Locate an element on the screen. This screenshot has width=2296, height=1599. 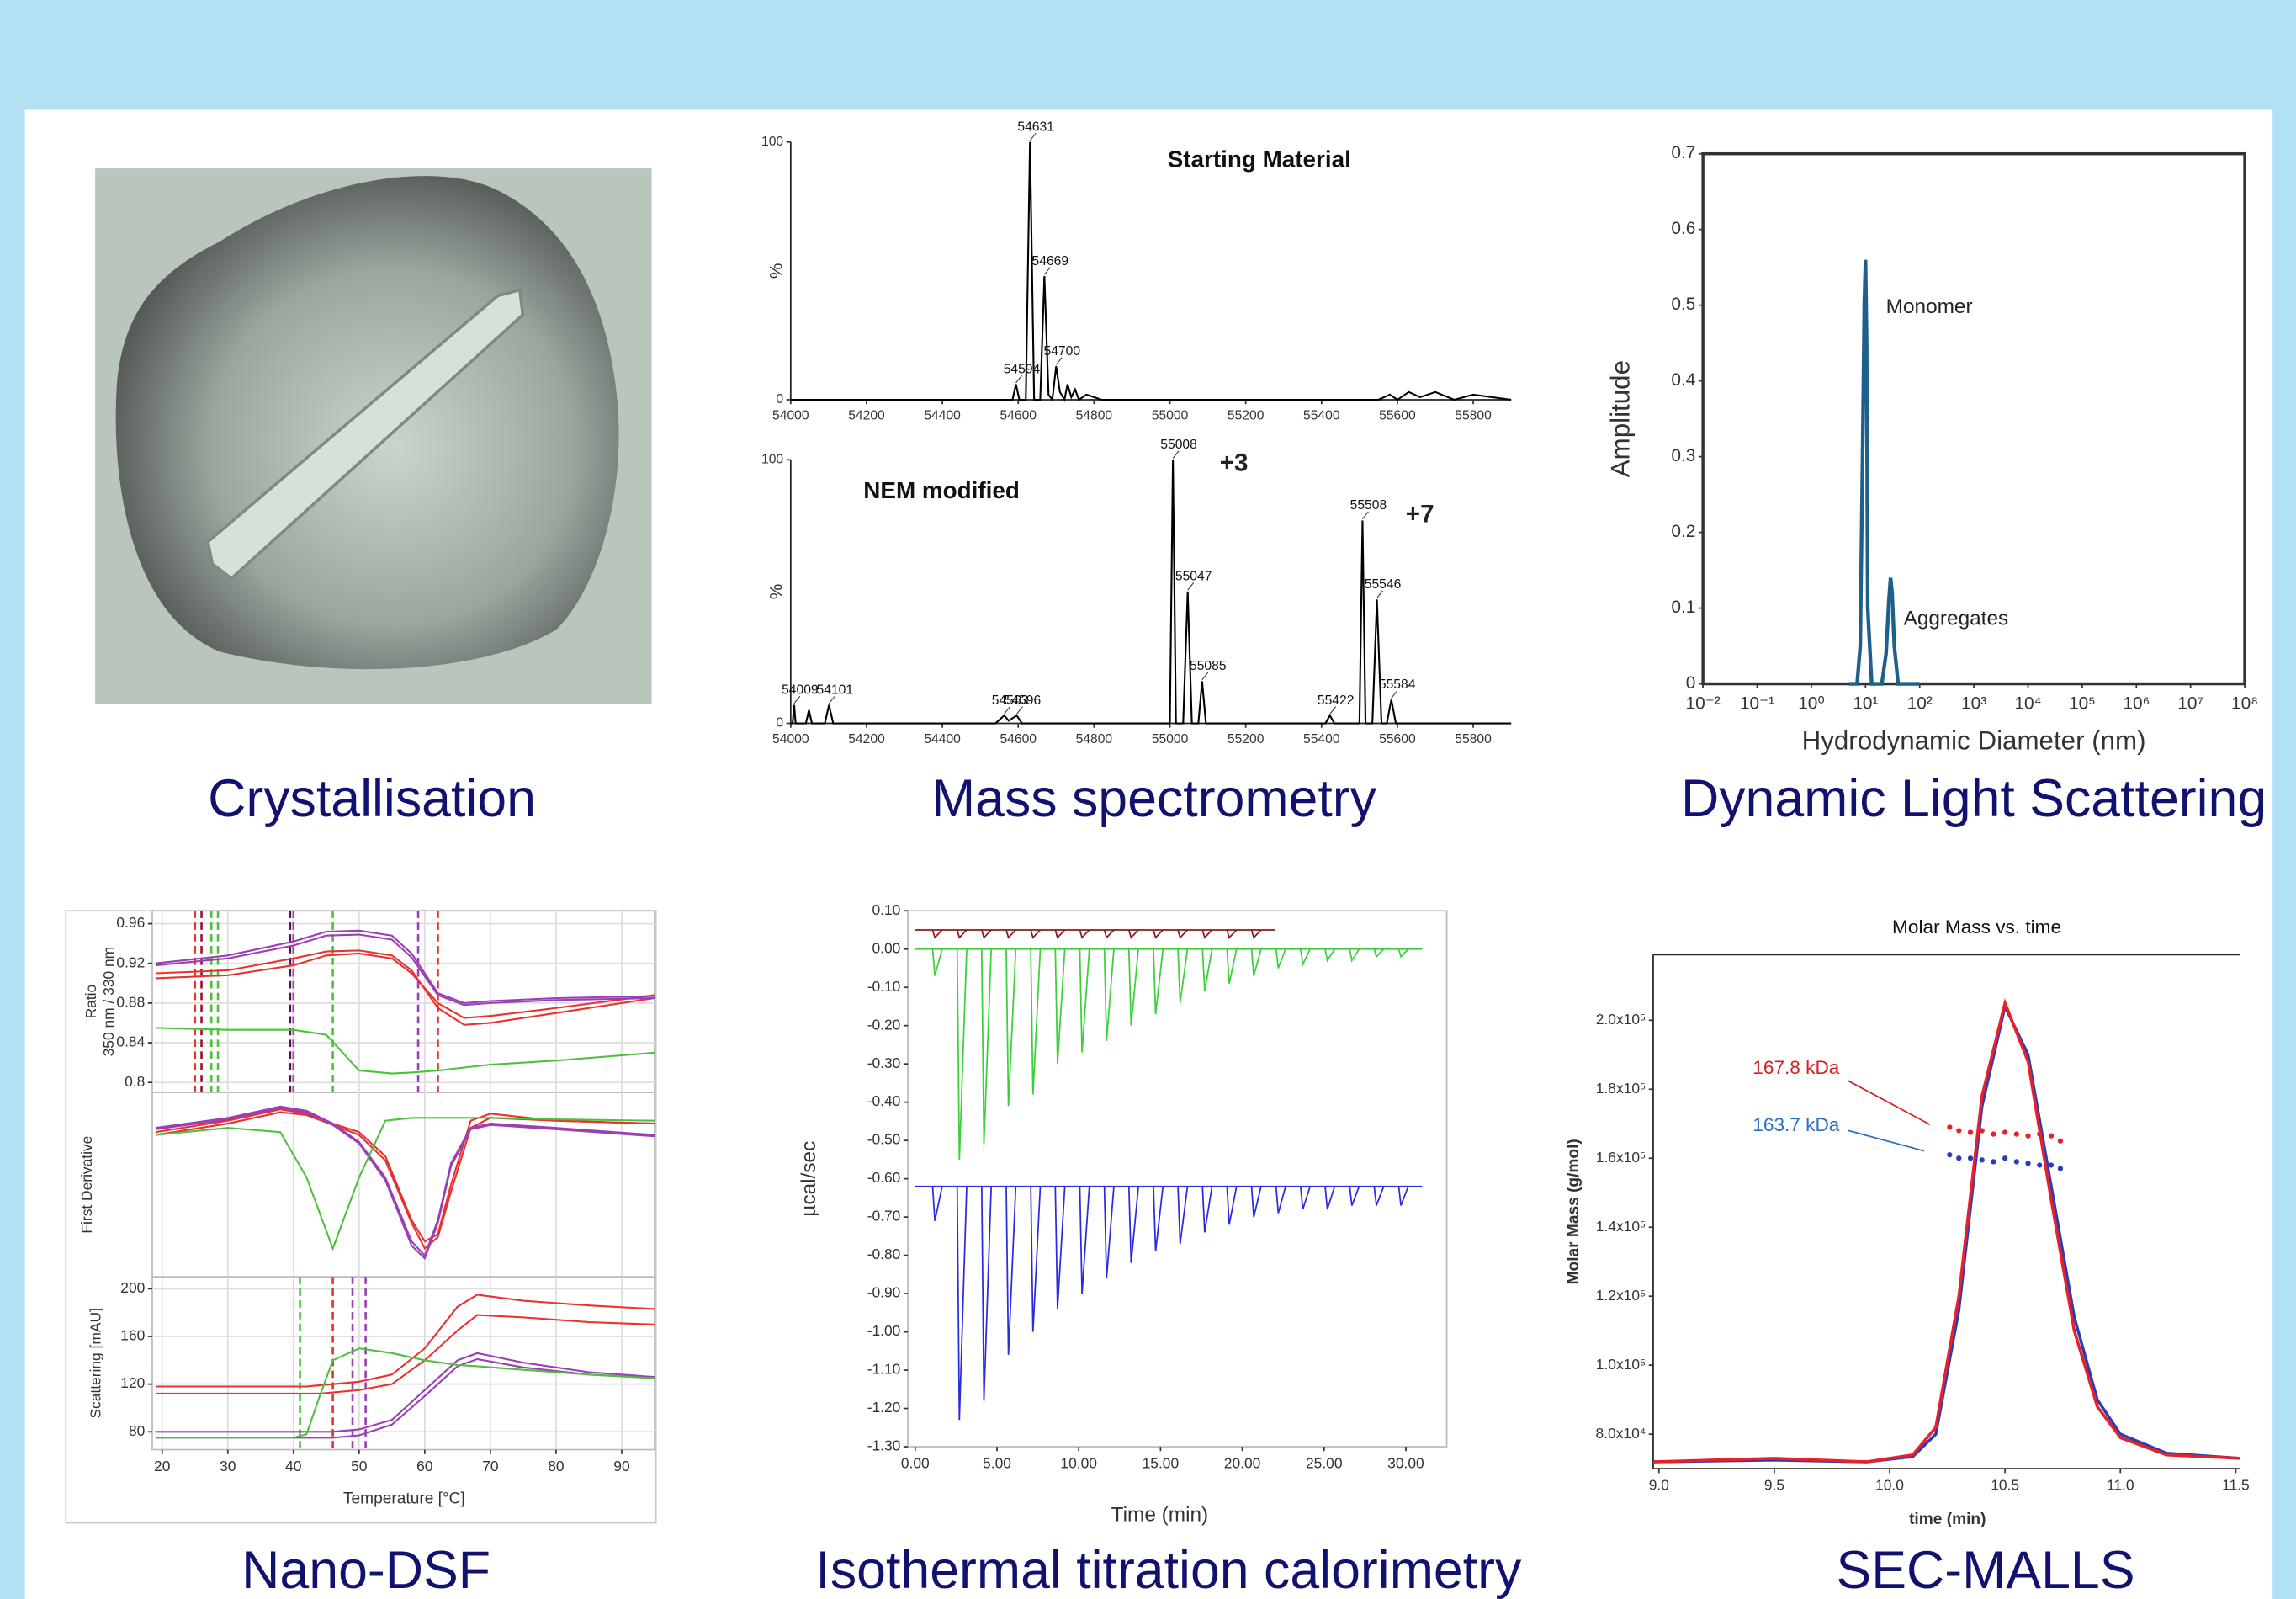
y-tick-label: -0.10 is located at coordinates (884, 986).